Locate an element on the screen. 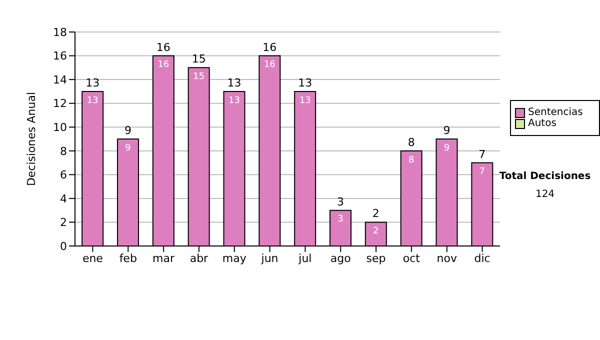  y-tick-label: 2 is located at coordinates (63, 223).